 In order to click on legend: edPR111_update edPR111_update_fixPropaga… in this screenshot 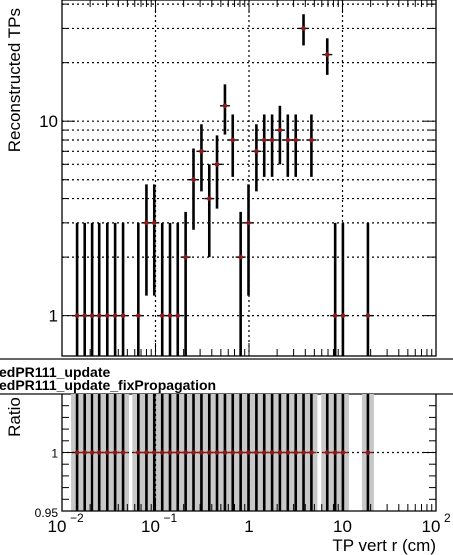, I will do `click(226, 376)`.